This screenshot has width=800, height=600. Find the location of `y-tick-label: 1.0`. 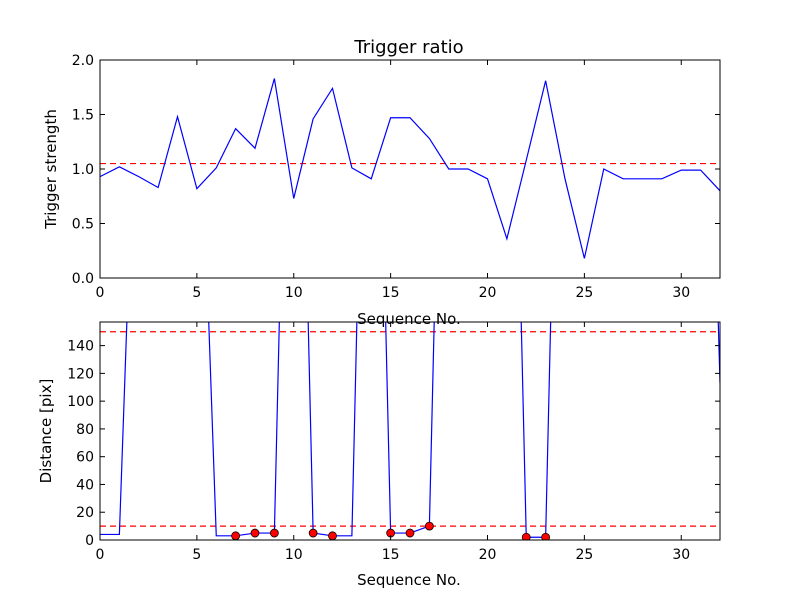

y-tick-label: 1.0 is located at coordinates (83, 170).